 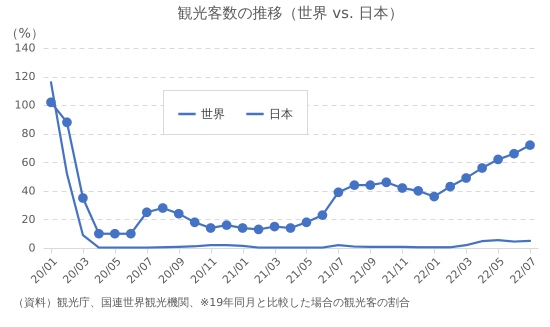 I want to click on legend-label: 日本, so click(x=281, y=114).